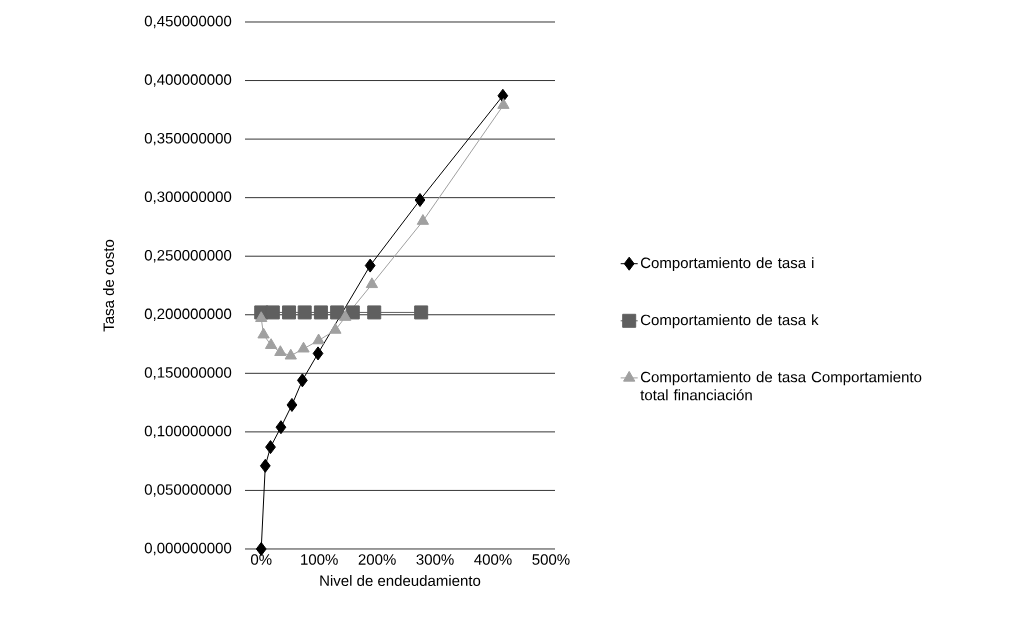 The width and height of the screenshot is (1023, 632). I want to click on y-tick-label: 0,000000000, so click(188, 549).